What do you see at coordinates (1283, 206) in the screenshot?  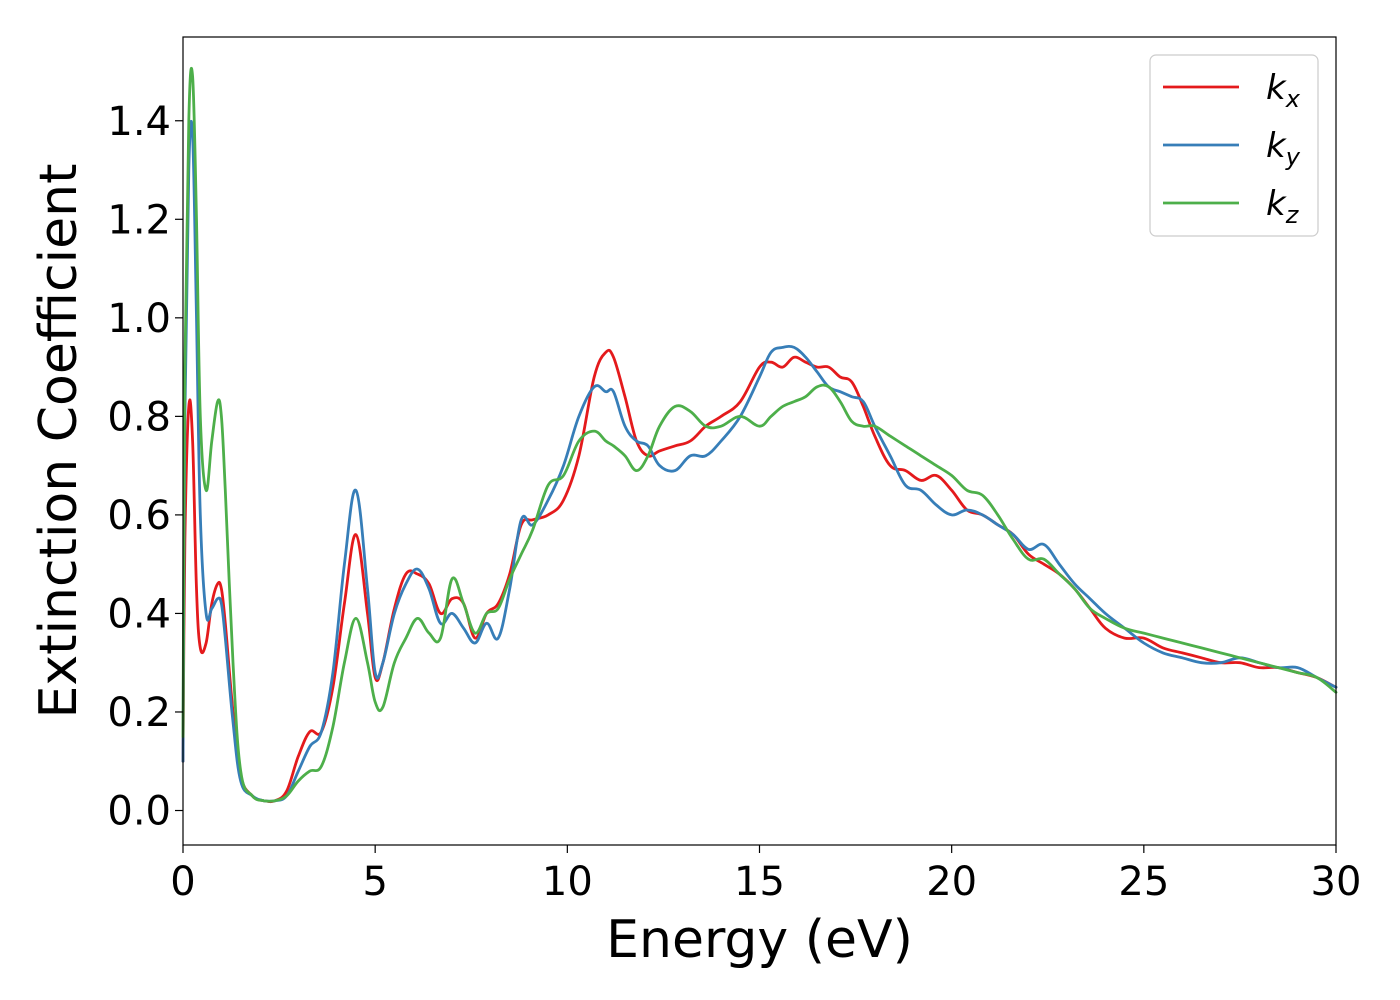 I see `legend-label-kz: kz` at bounding box center [1283, 206].